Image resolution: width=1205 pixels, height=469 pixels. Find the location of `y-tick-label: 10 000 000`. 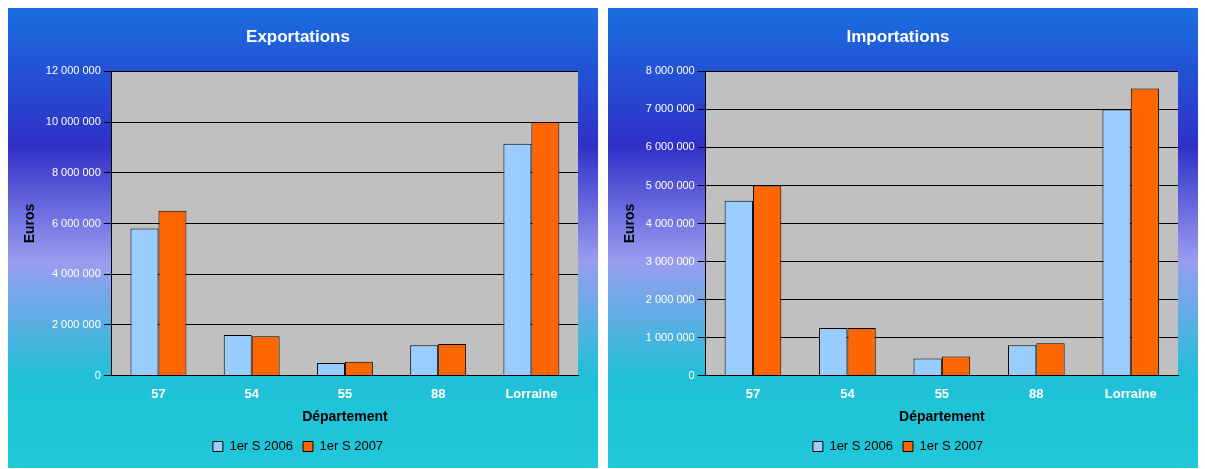

y-tick-label: 10 000 000 is located at coordinates (73, 121).